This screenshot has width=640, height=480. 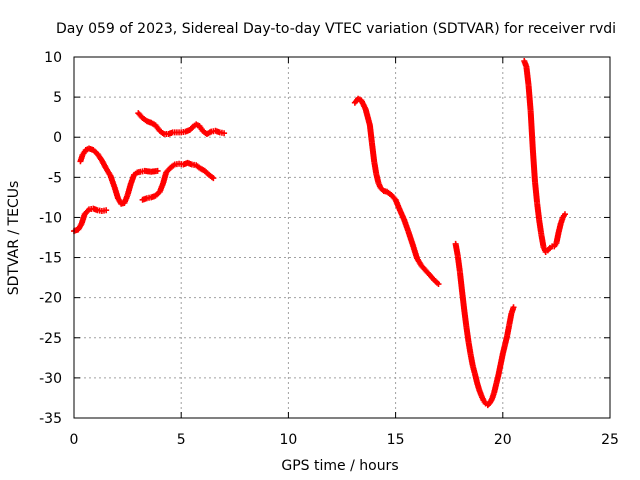 What do you see at coordinates (14, 238) in the screenshot?
I see `y-axis-label: SDTVAR / TECUs` at bounding box center [14, 238].